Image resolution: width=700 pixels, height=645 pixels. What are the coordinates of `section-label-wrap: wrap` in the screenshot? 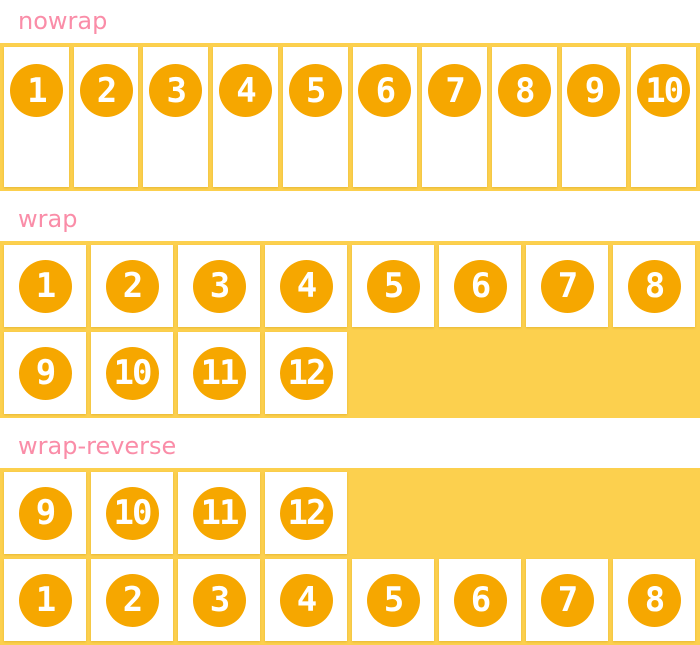 It's located at (48, 219).